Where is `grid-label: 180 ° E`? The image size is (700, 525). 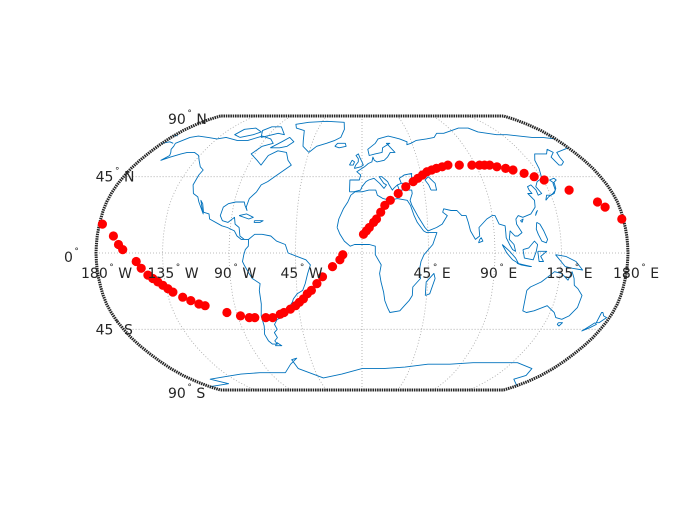 grid-label: 180 ° E is located at coordinates (636, 272).